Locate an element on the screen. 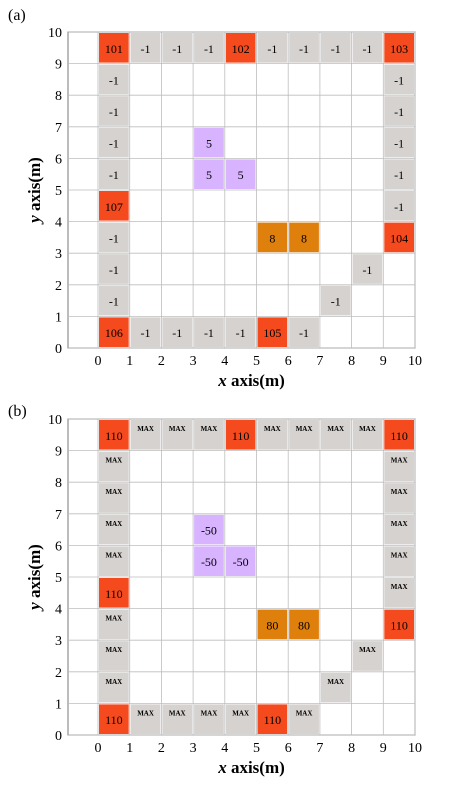  panel-label: (b) is located at coordinates (17, 411).